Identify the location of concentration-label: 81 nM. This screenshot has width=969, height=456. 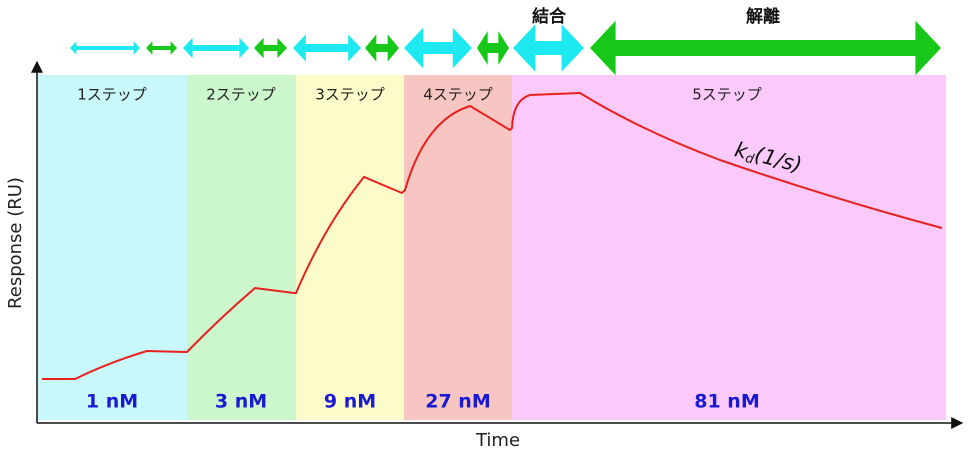
(727, 402).